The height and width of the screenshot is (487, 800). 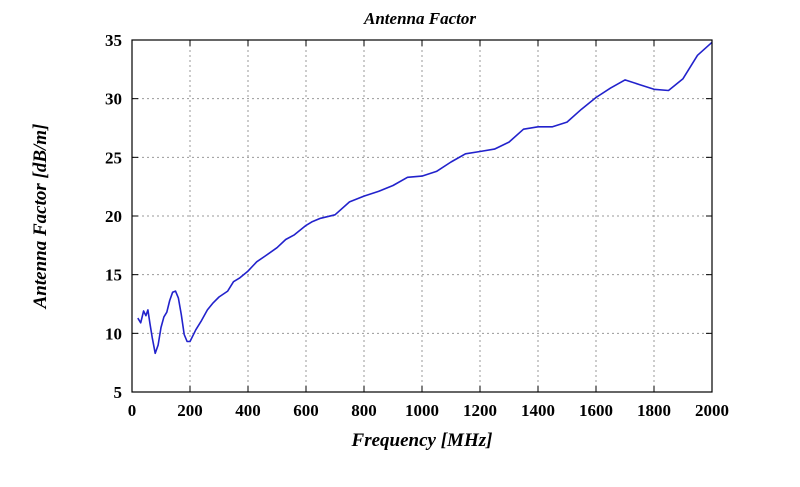 I want to click on y-tick-label: 10, so click(x=113, y=333).